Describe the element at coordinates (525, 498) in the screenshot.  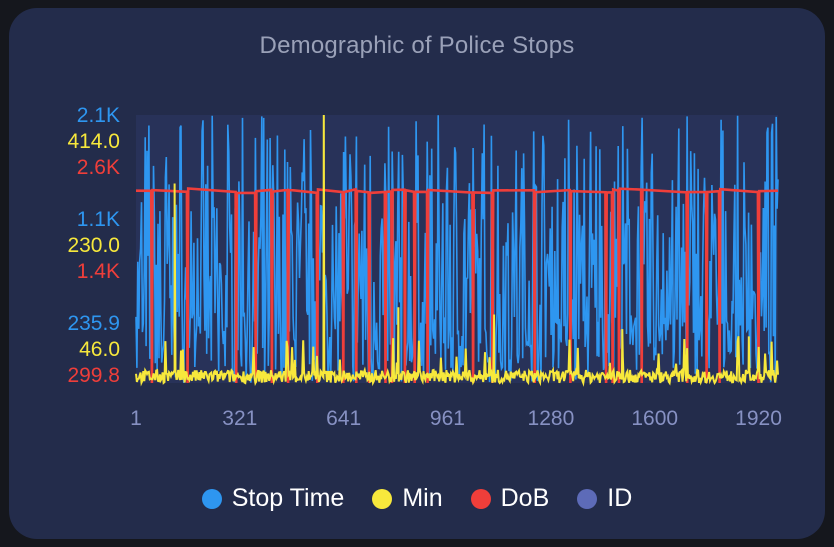
I see `legend-label: DoB` at that location.